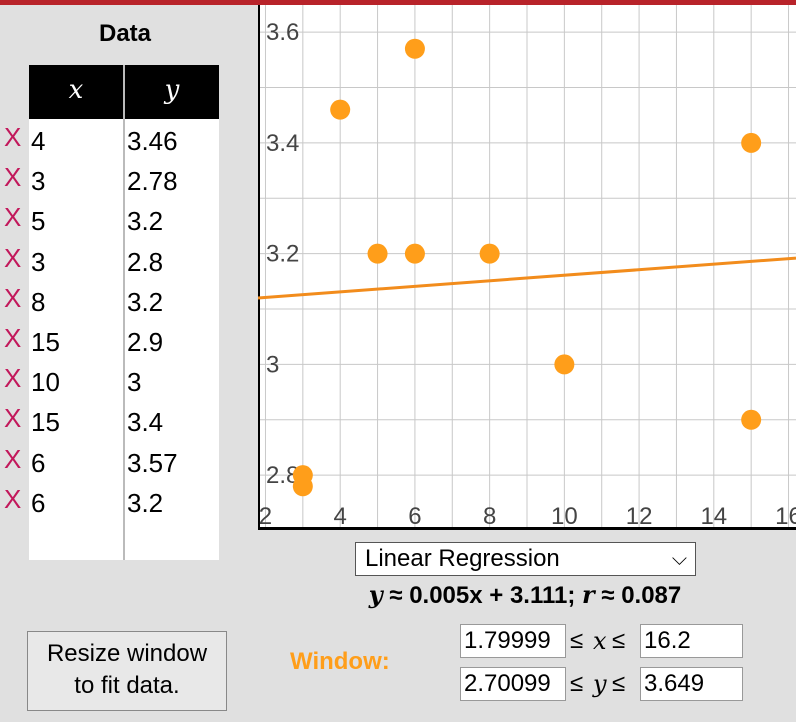  I want to click on x-tick-label: 2, so click(265, 516).